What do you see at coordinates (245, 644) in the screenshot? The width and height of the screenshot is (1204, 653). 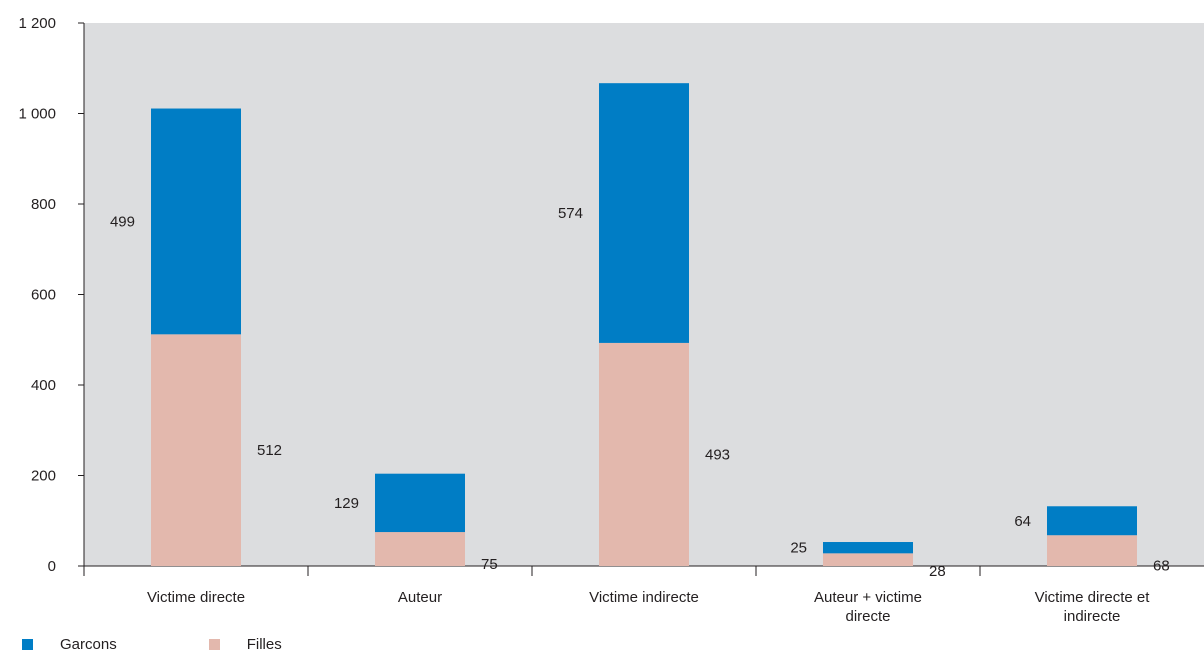 I see `legend-item-filles: Filles` at bounding box center [245, 644].